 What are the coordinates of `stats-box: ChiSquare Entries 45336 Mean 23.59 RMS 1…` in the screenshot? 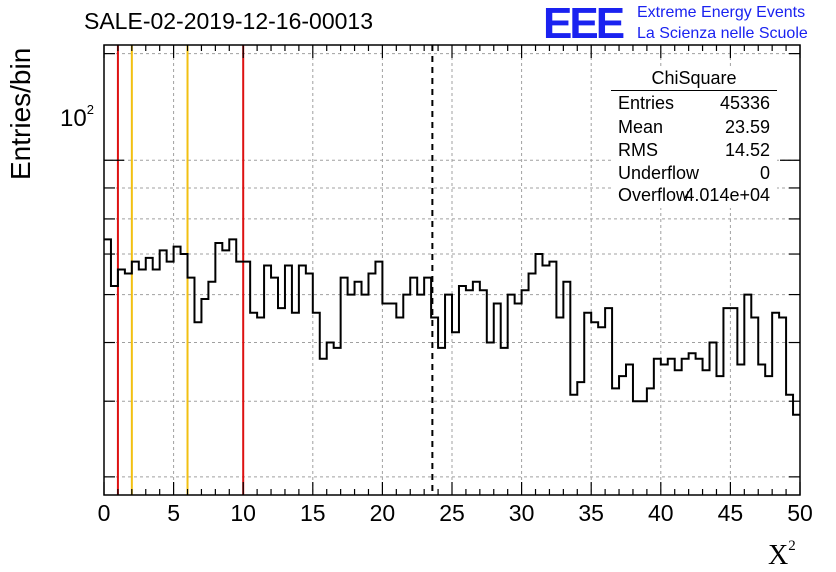 It's located at (694, 138).